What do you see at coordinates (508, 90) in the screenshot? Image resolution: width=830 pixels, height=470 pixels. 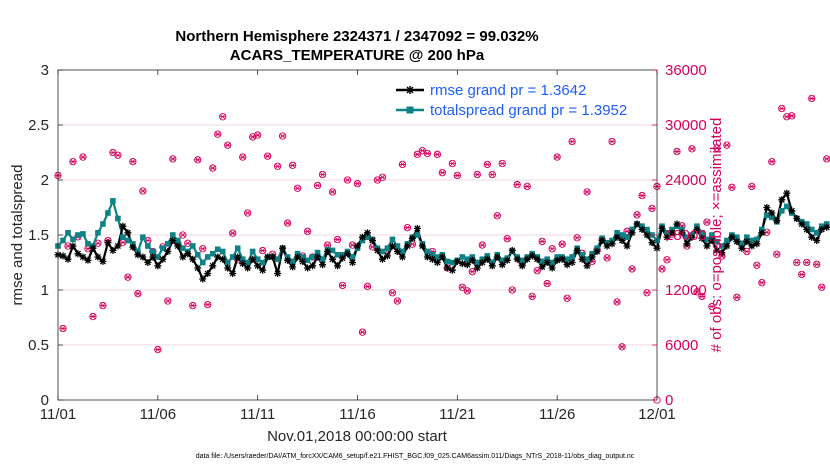 I see `legend-rmse-label: rmse grand pr = 1.3642` at bounding box center [508, 90].